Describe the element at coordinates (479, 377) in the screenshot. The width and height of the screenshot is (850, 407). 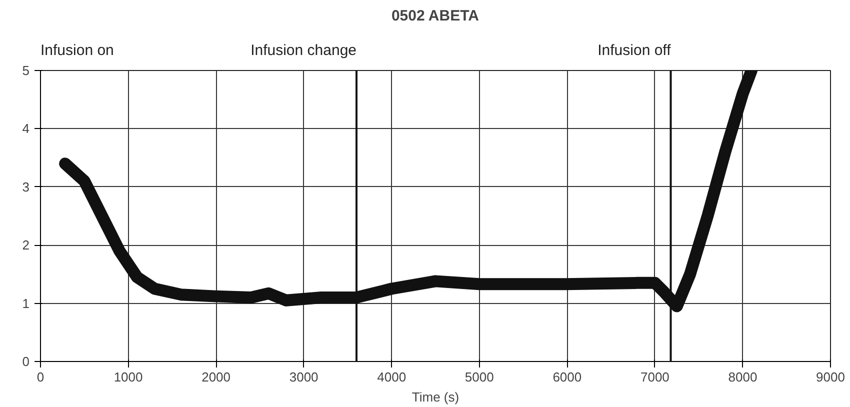
I see `x-tick-label: 5000` at that location.